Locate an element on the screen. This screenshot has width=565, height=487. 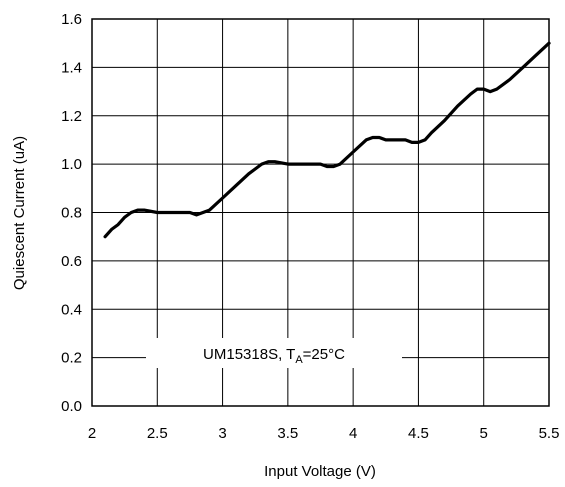
y-tick-label: 1.0 is located at coordinates (71, 164).